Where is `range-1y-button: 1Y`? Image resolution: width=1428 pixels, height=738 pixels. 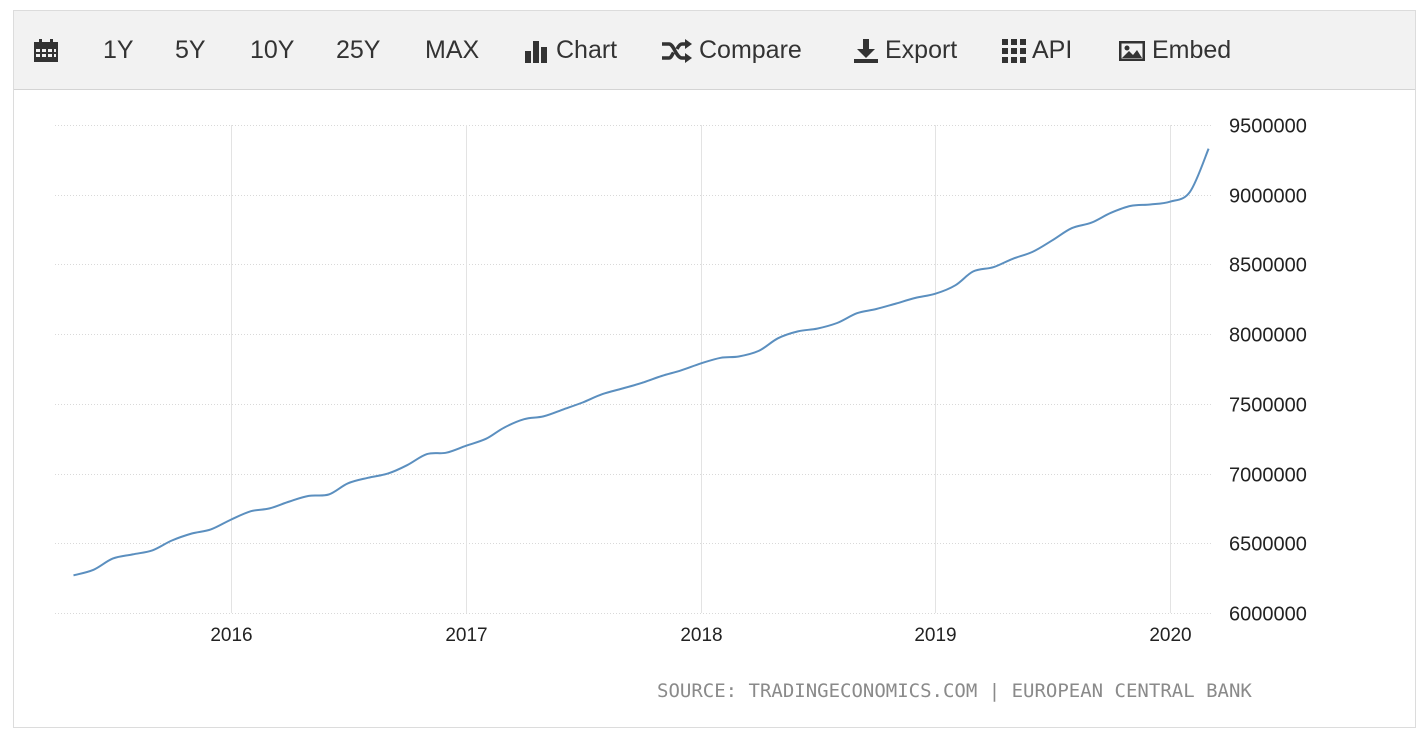 range-1y-button: 1Y is located at coordinates (118, 50).